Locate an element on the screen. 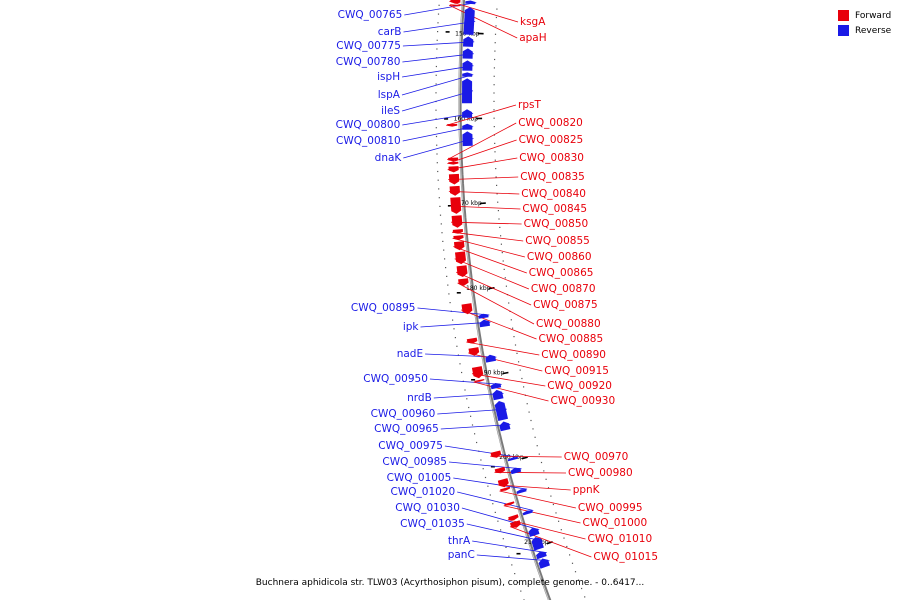 The width and height of the screenshot is (900, 600). gene-label-CWQ_00965: CWQ_00965 is located at coordinates (406, 429).